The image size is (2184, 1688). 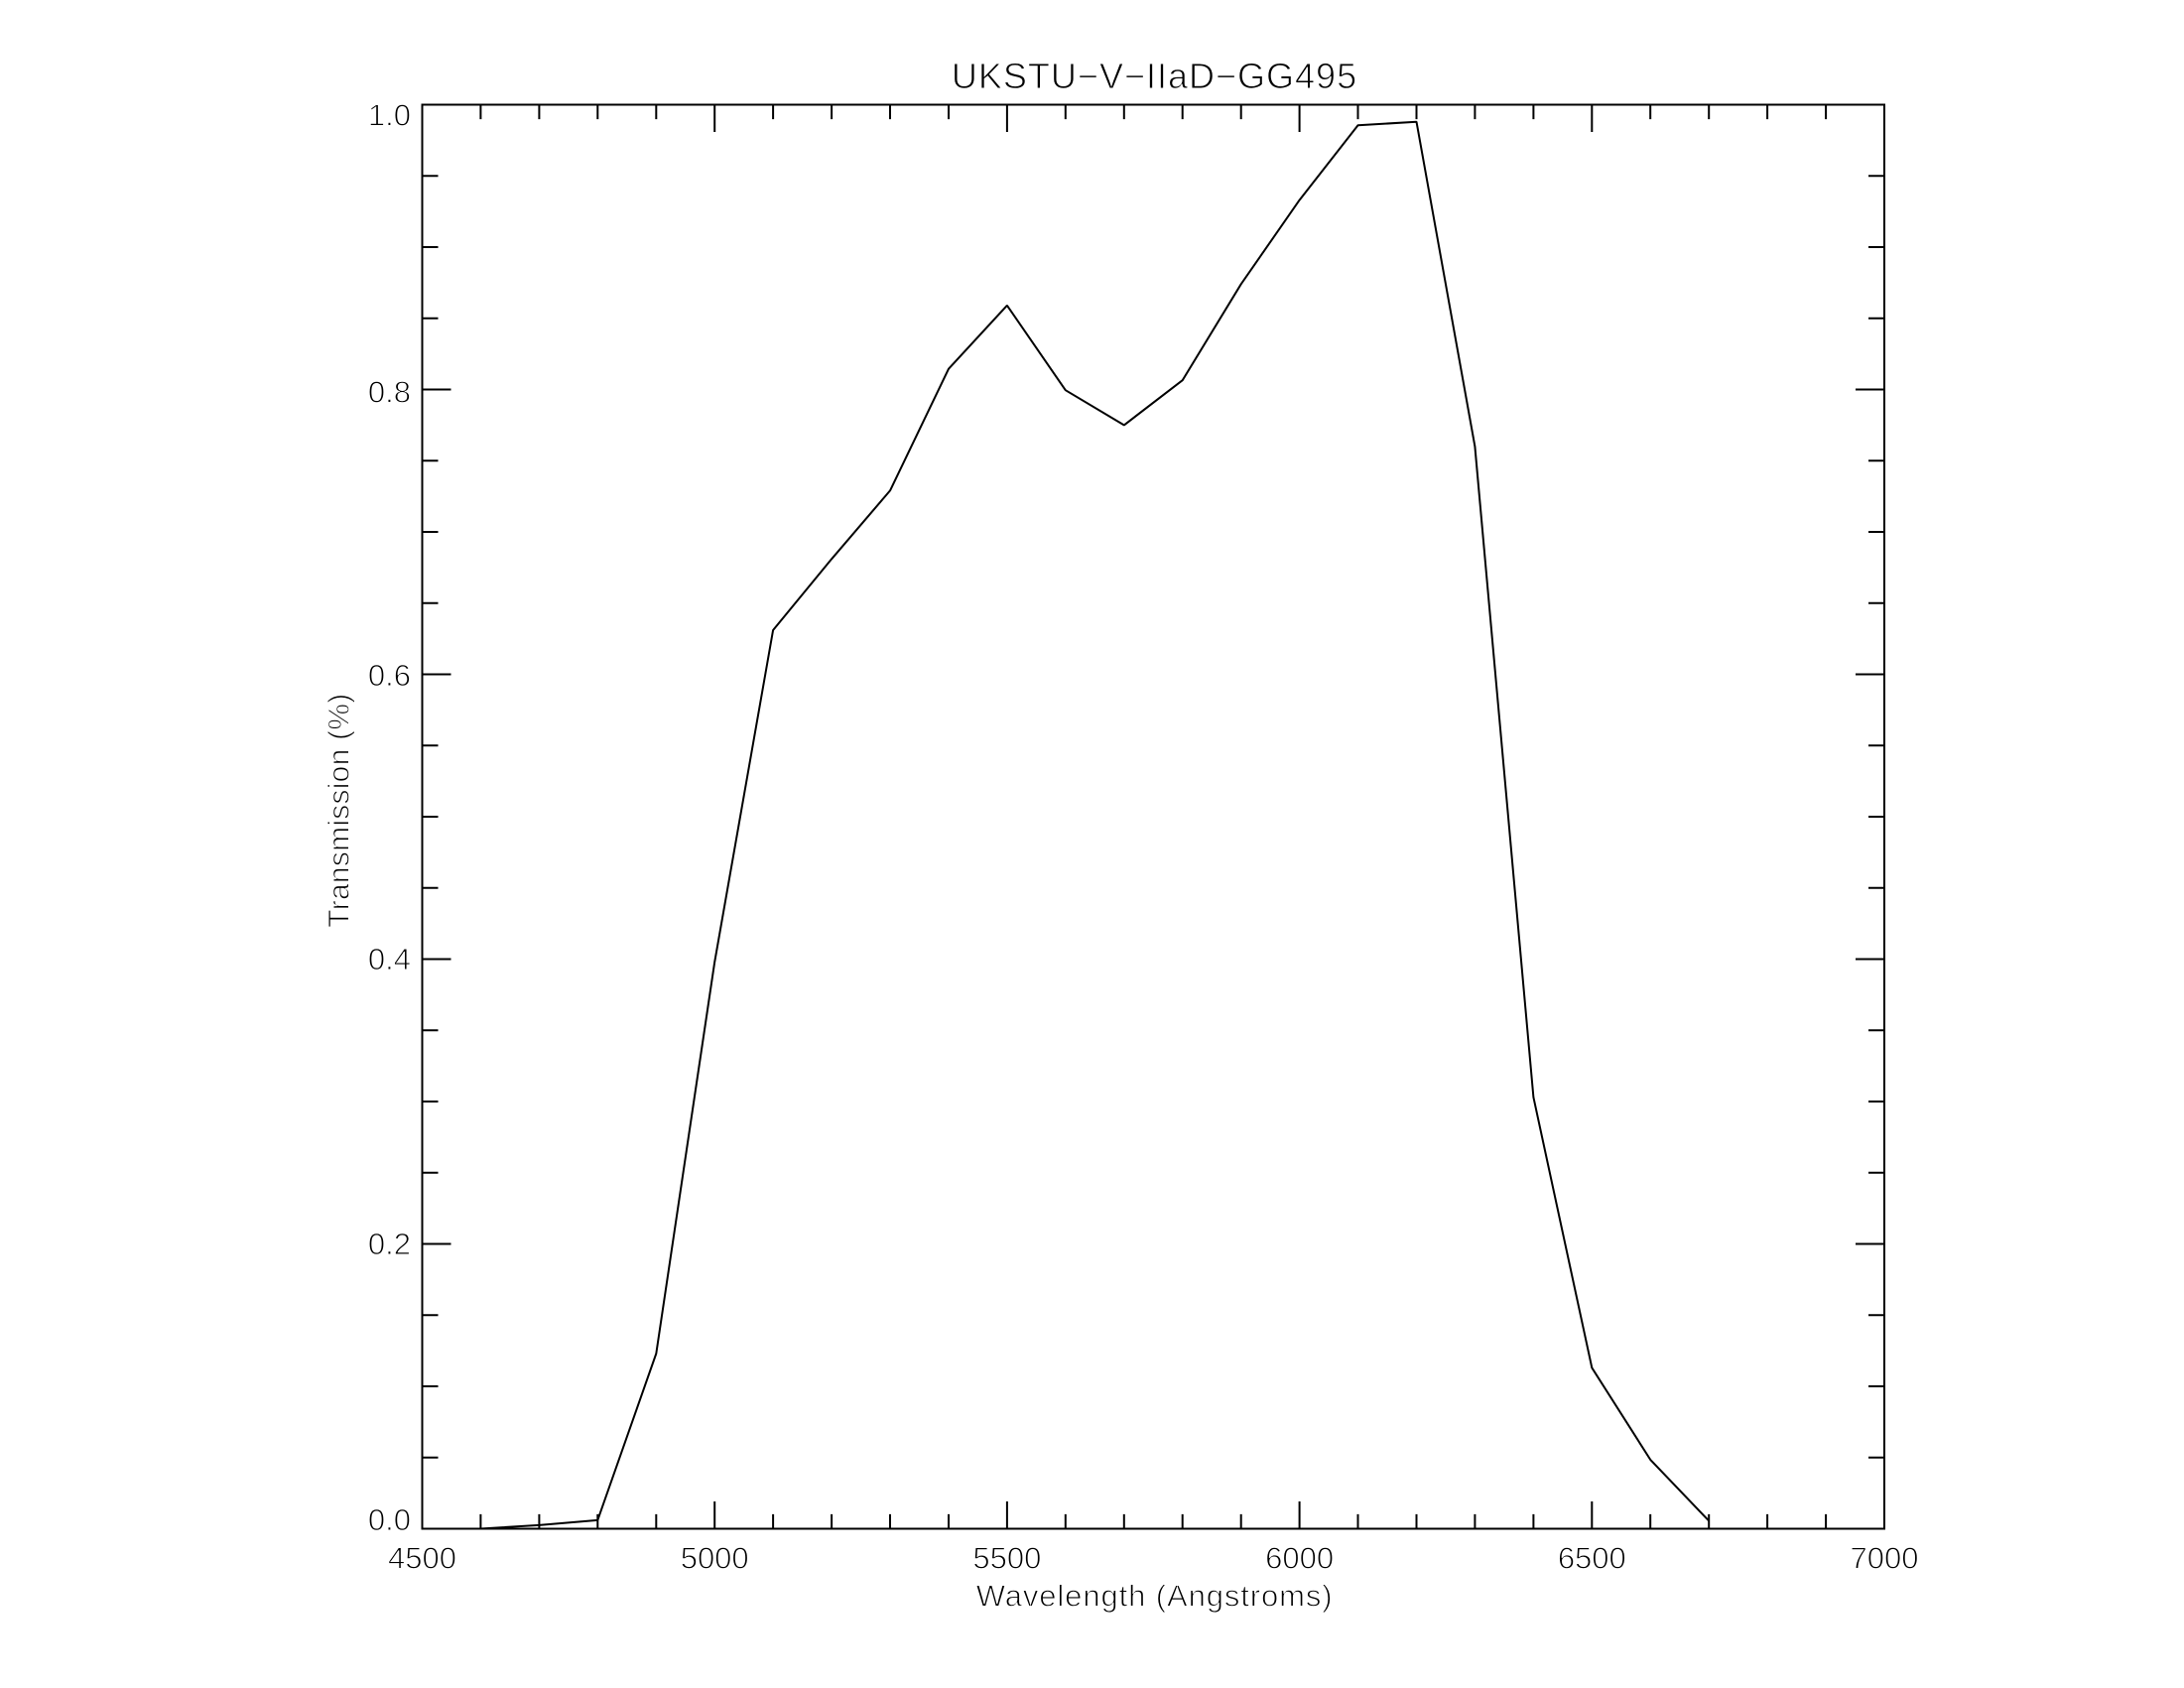 I want to click on svg-text: 0.6, so click(x=389, y=675).